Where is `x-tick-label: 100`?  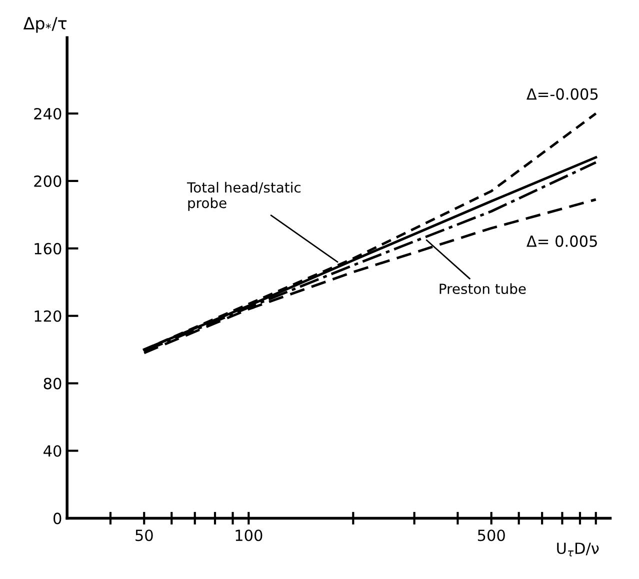 x-tick-label: 100 is located at coordinates (249, 536).